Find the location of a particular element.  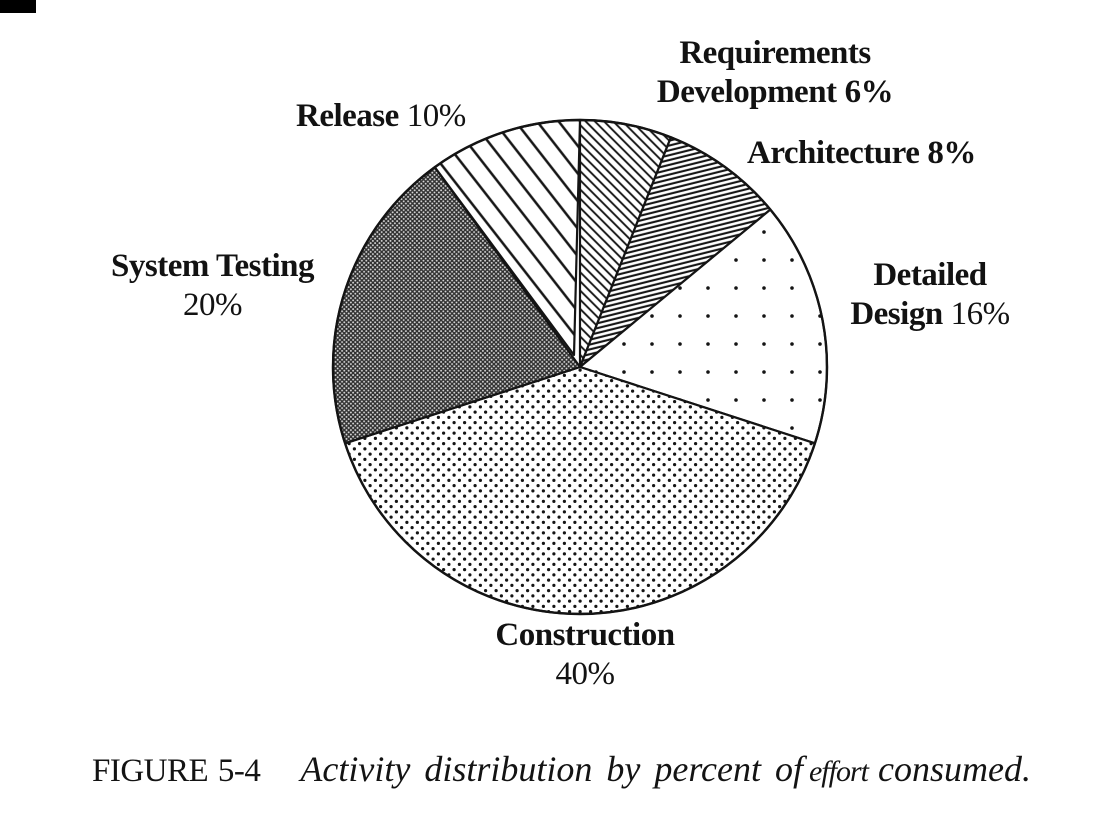

label-line: Requirements is located at coordinates (775, 53).